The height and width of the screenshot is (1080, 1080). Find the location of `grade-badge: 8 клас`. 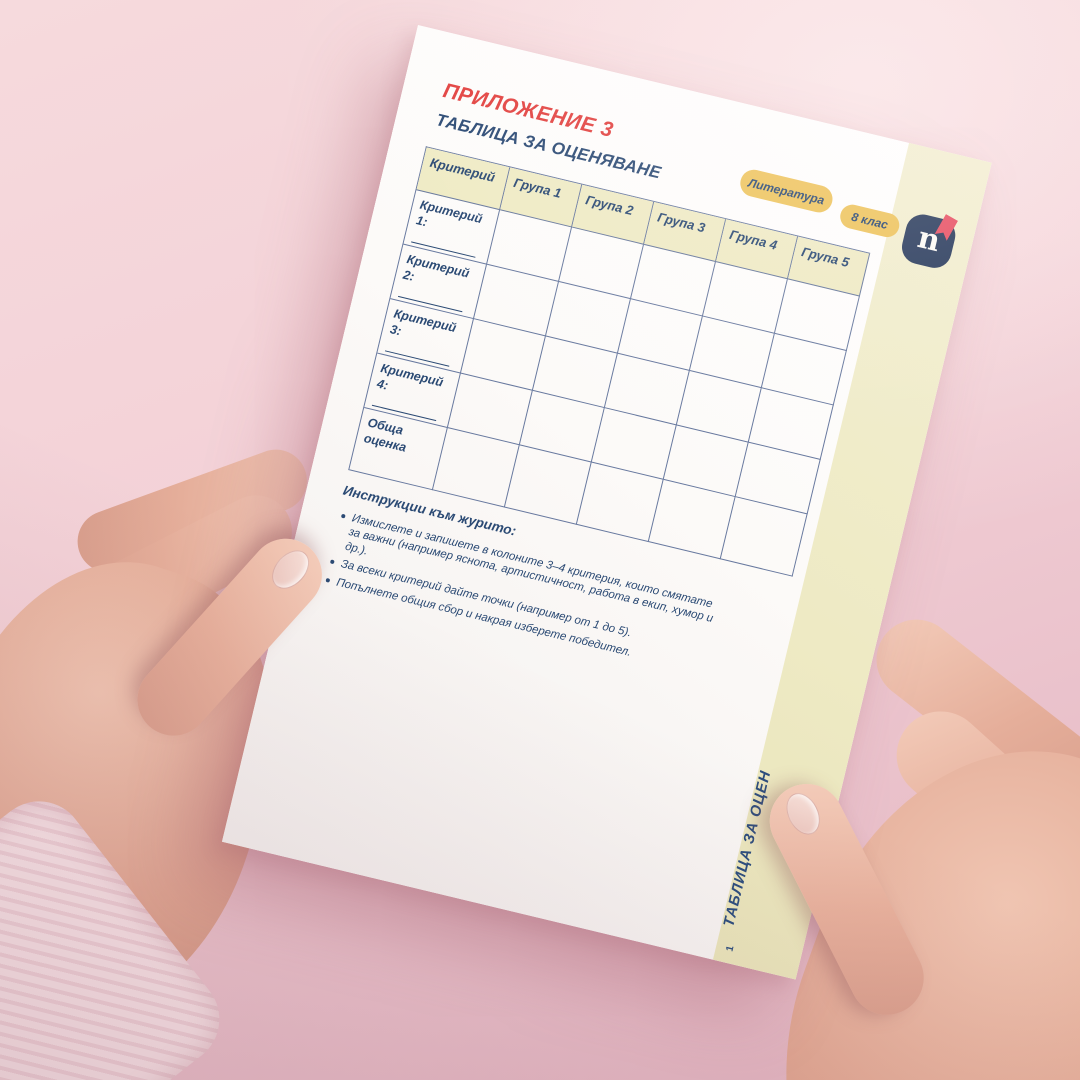

grade-badge: 8 клас is located at coordinates (869, 221).